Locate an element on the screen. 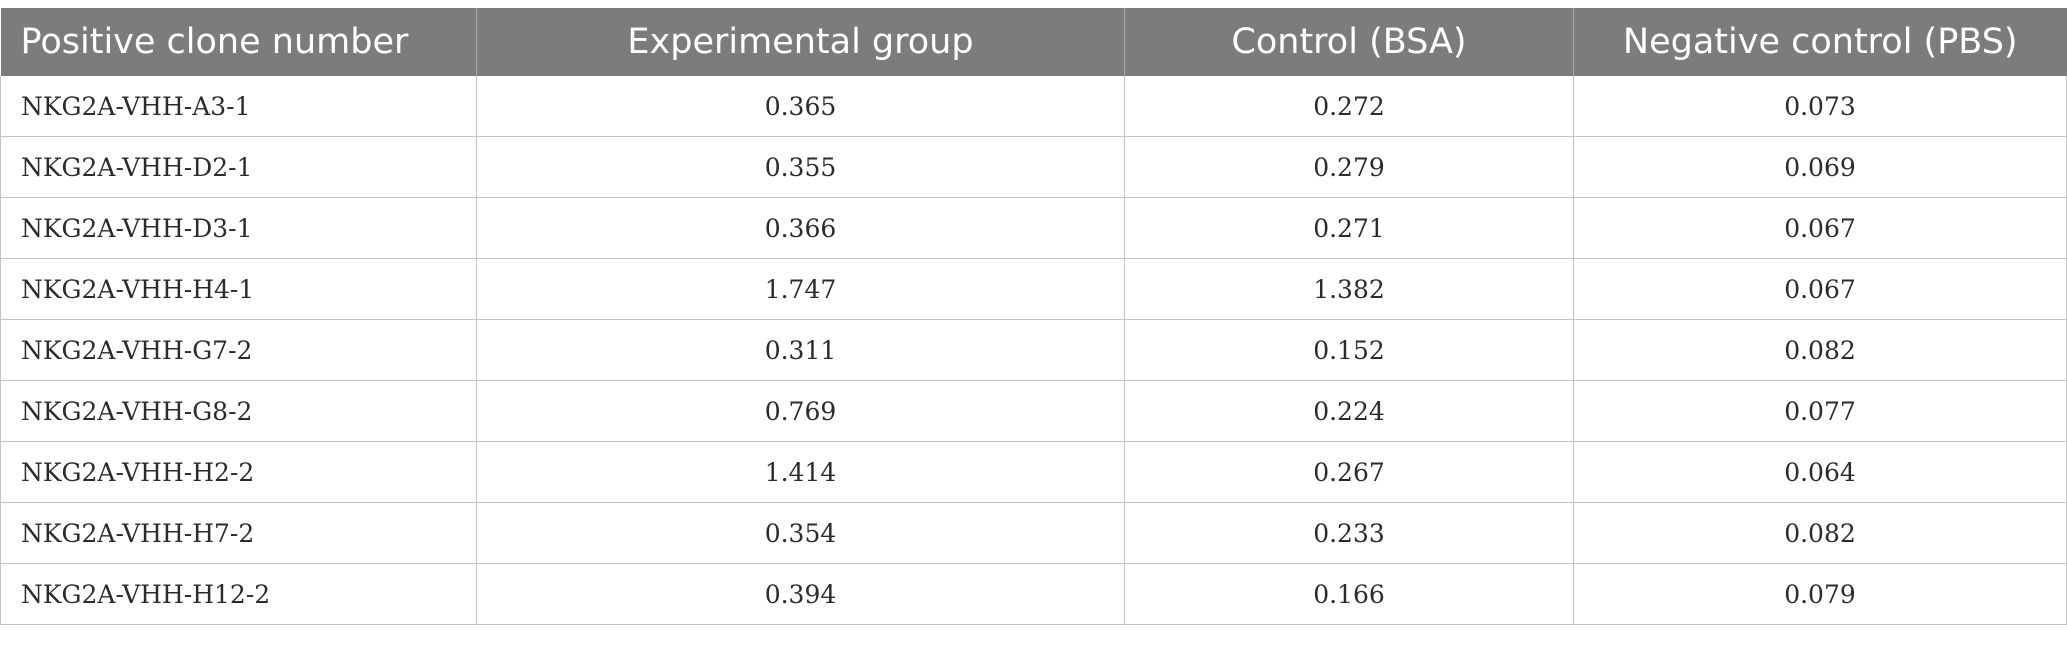 The image size is (2067, 648). control-bsa-value-cell: 0.152 is located at coordinates (1349, 350).